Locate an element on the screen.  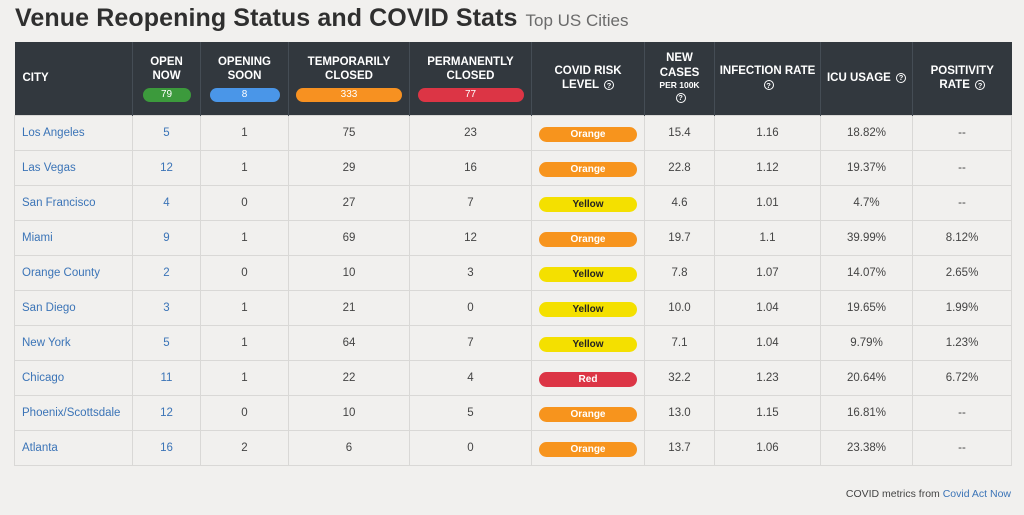
table-cell: San Diego is located at coordinates (73, 307).